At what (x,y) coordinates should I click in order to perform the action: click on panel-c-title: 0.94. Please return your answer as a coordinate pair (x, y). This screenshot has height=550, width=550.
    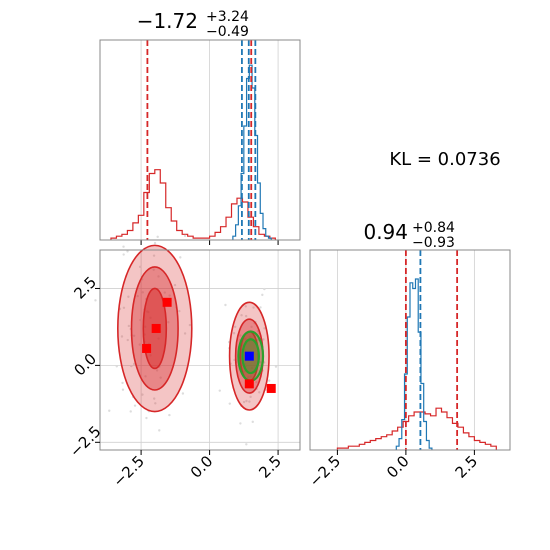
    Looking at the image, I should click on (385, 232).